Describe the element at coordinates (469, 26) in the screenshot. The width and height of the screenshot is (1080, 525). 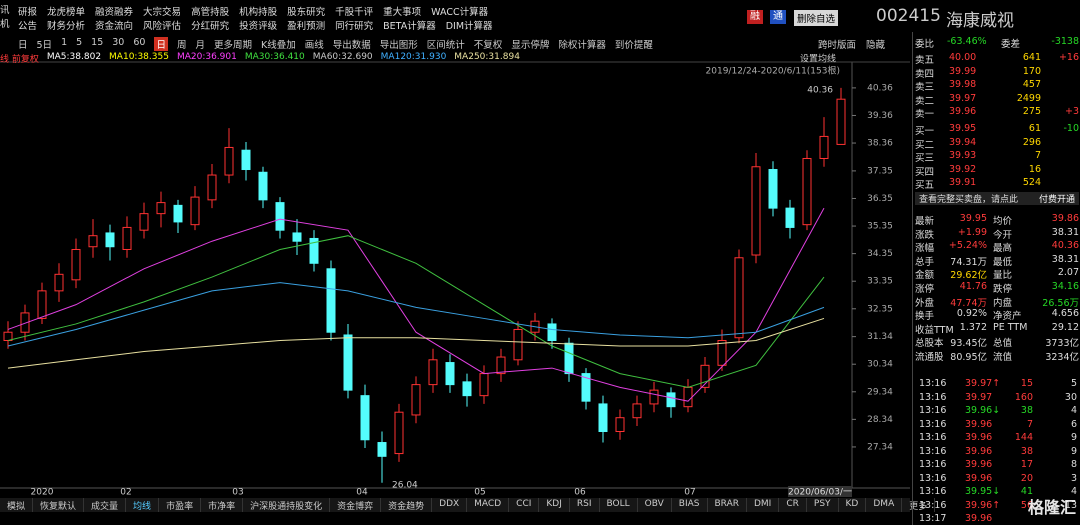
I see `menu-item: DIM计算器` at that location.